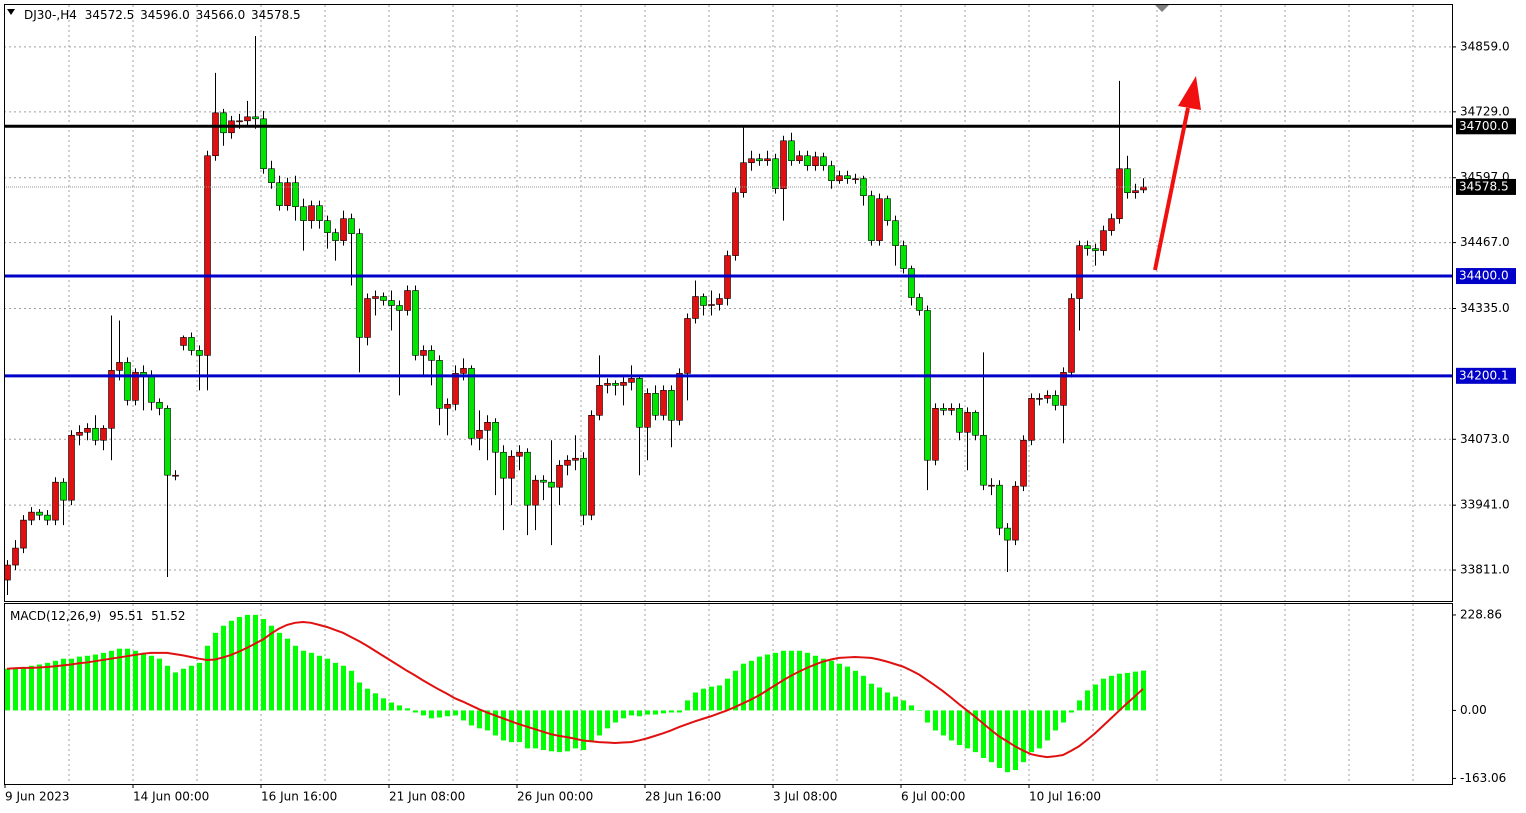 Image resolution: width=1526 pixels, height=813 pixels. What do you see at coordinates (1485, 308) in the screenshot?
I see `y-tick-label: 34335.0` at bounding box center [1485, 308].